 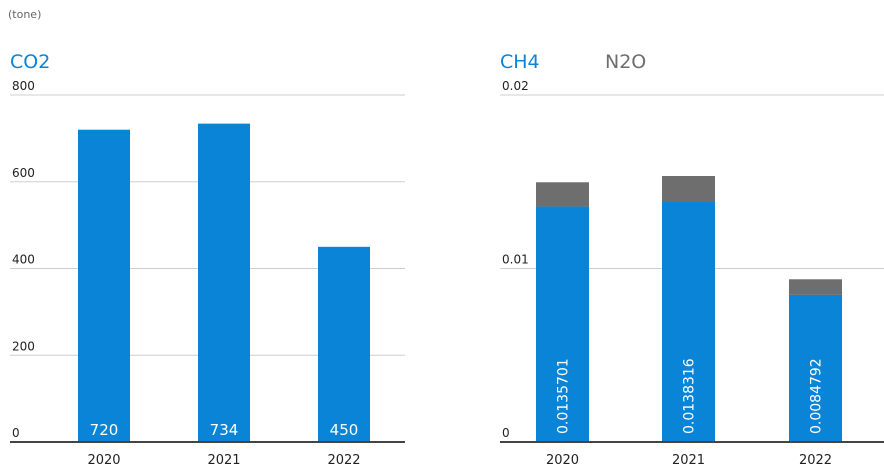 What do you see at coordinates (23, 346) in the screenshot?
I see `y-tick-label: 200` at bounding box center [23, 346].